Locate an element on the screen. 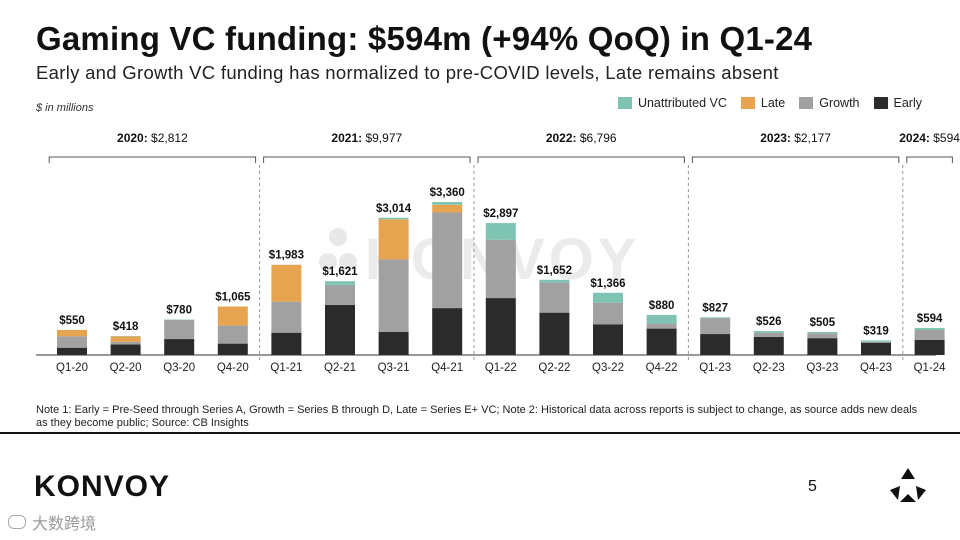 The height and width of the screenshot is (540, 960). year-label-0: 2020: is located at coordinates (132, 138).